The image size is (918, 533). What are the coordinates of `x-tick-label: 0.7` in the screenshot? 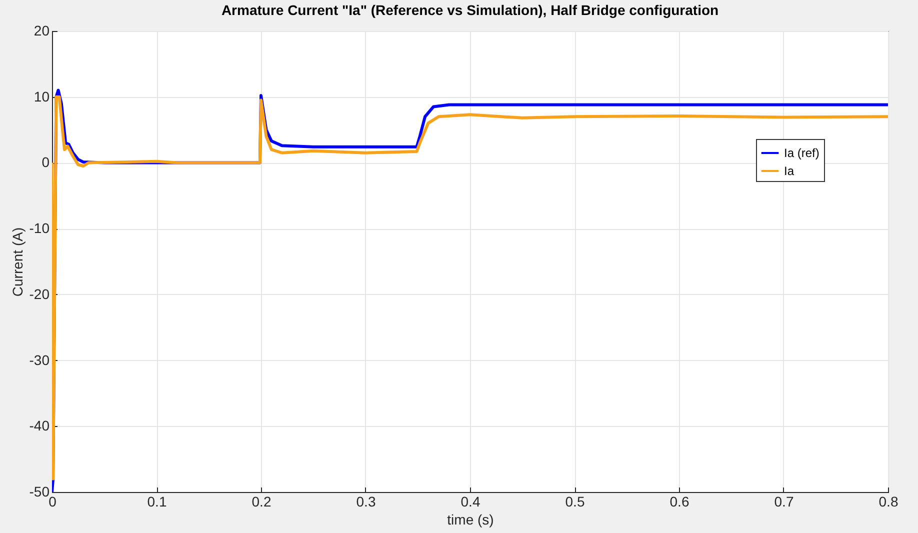 It's located at (784, 502).